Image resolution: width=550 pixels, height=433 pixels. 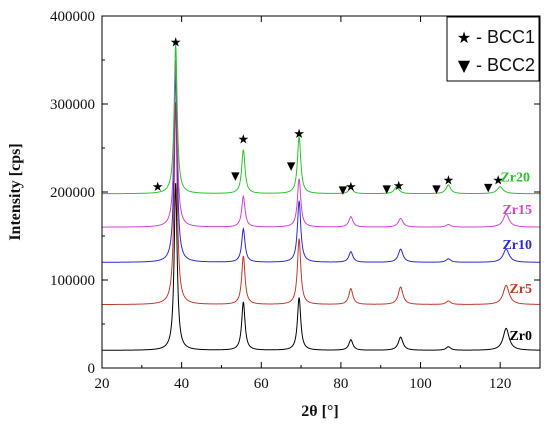 What do you see at coordinates (464, 37) in the screenshot?
I see `legend-star-icon: ★` at bounding box center [464, 37].